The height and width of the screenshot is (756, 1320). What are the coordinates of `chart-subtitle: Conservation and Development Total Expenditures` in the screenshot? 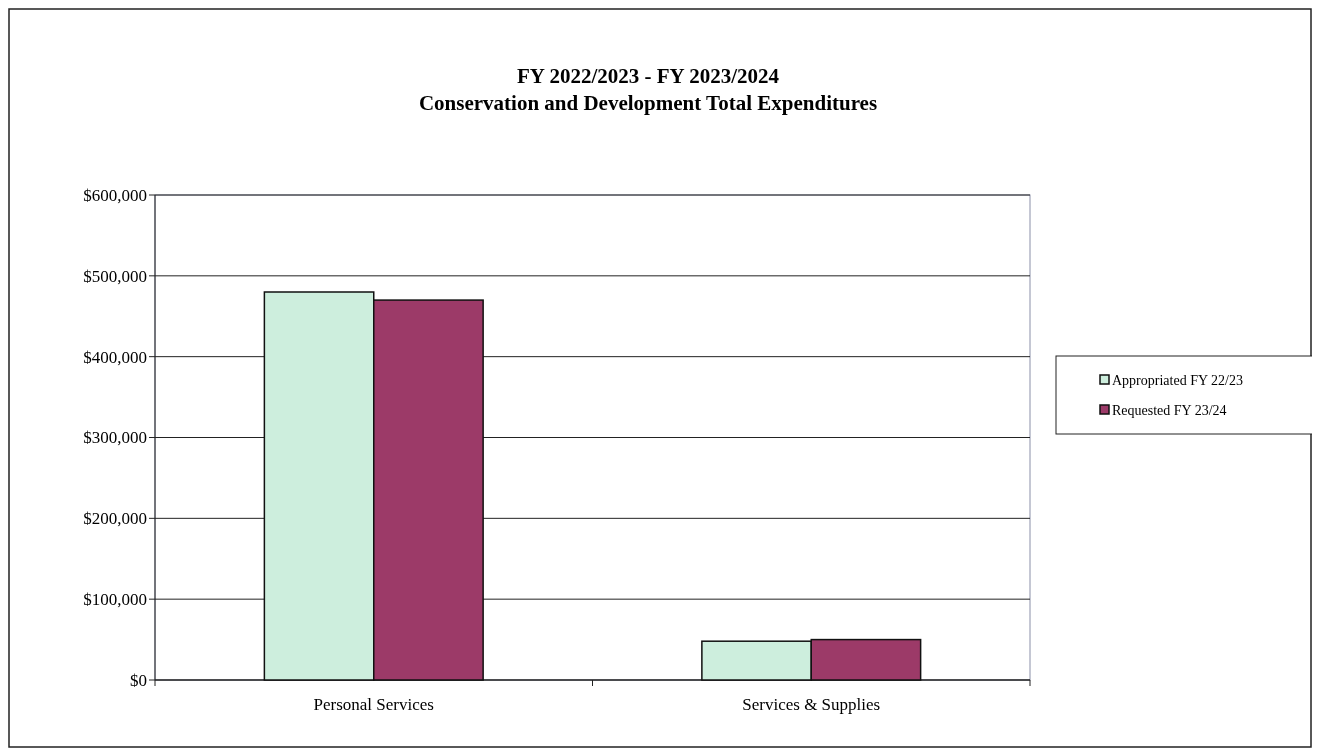 It's located at (648, 103).